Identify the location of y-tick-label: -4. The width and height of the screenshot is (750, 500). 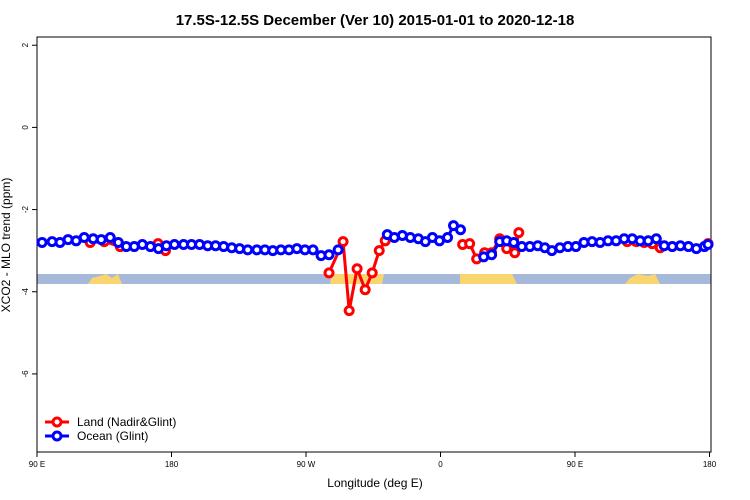
(25, 292).